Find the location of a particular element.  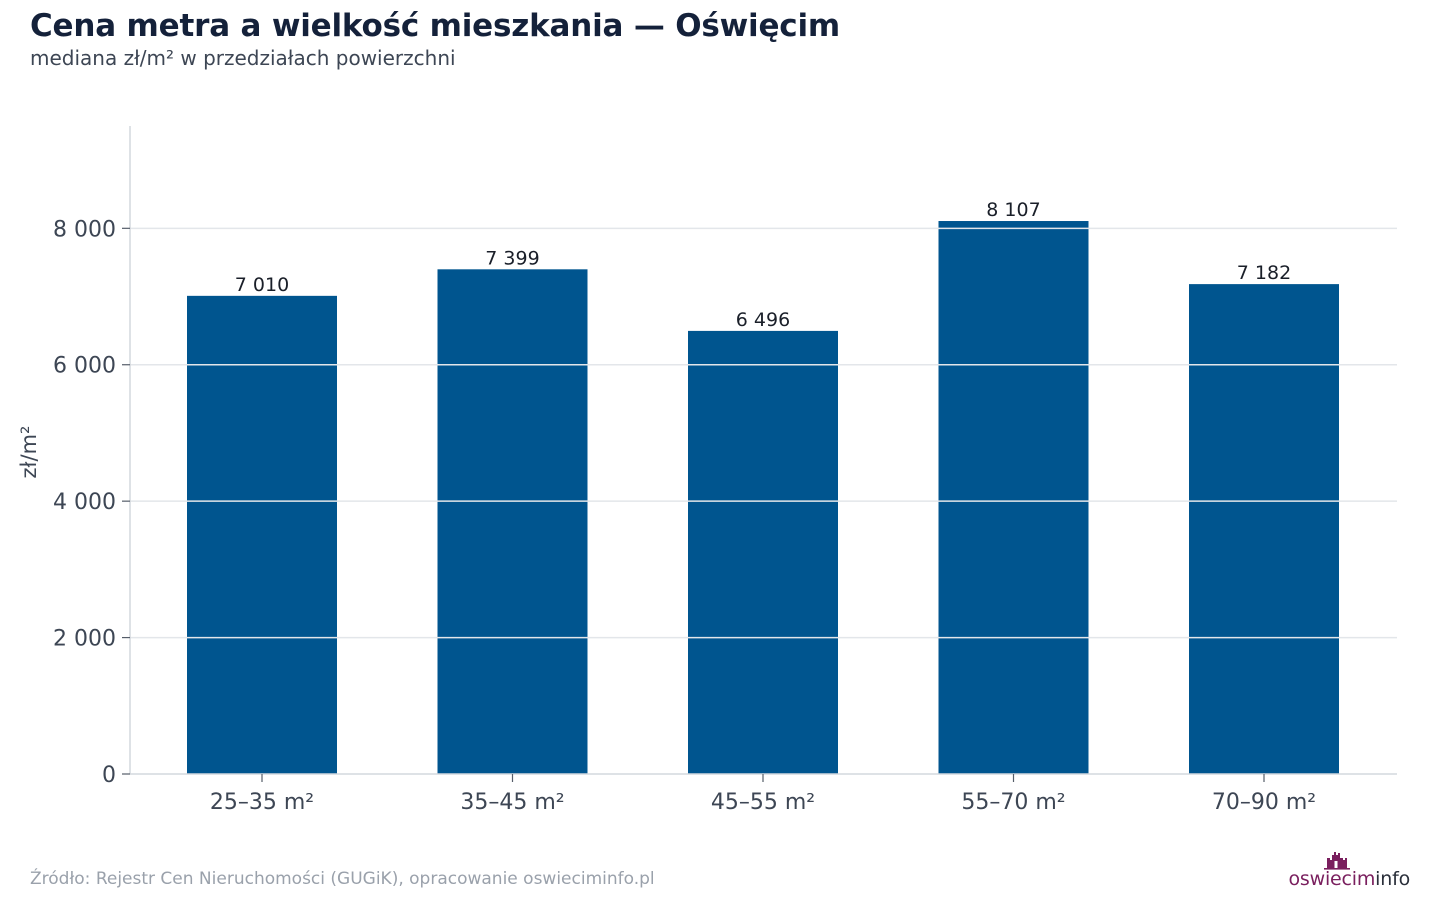

data-label: 6 496 is located at coordinates (763, 320).